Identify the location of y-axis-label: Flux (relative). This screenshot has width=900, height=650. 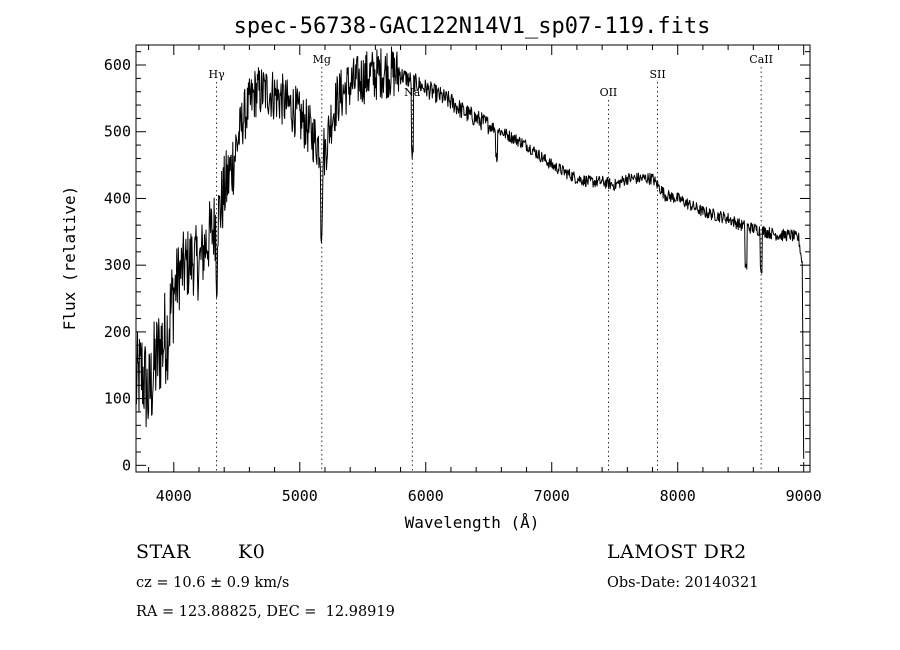
(69, 258).